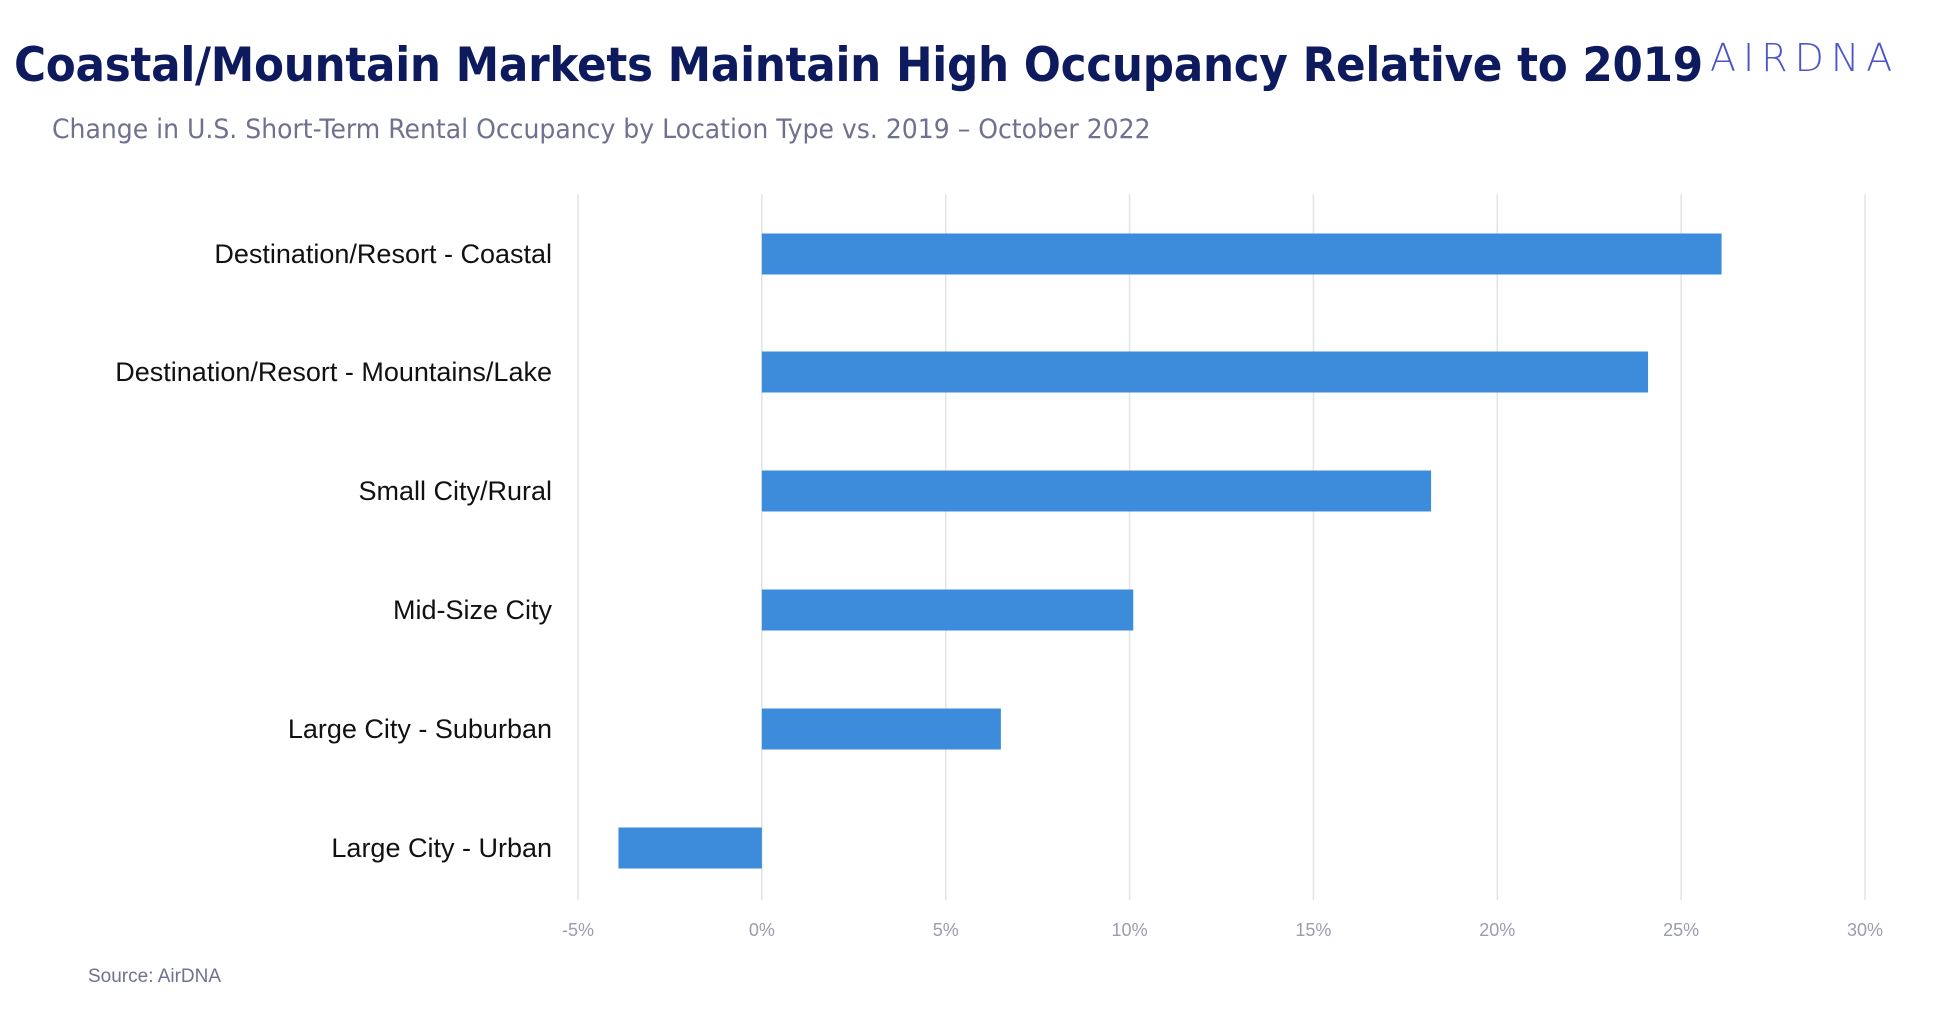 The height and width of the screenshot is (1024, 1950). I want to click on category-label: Destination/Resort - Mountains/Lake, so click(333, 372).